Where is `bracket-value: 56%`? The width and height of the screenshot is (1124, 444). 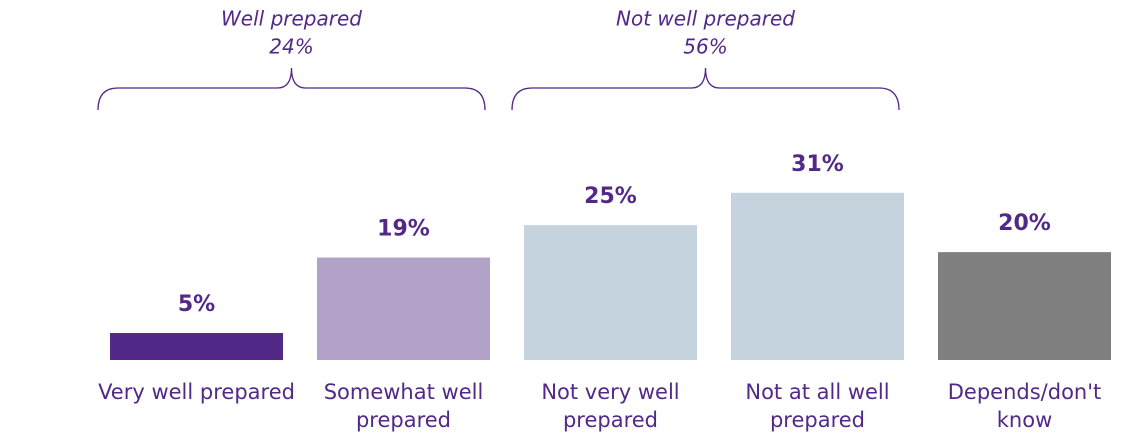
bracket-value: 56% is located at coordinates (705, 47).